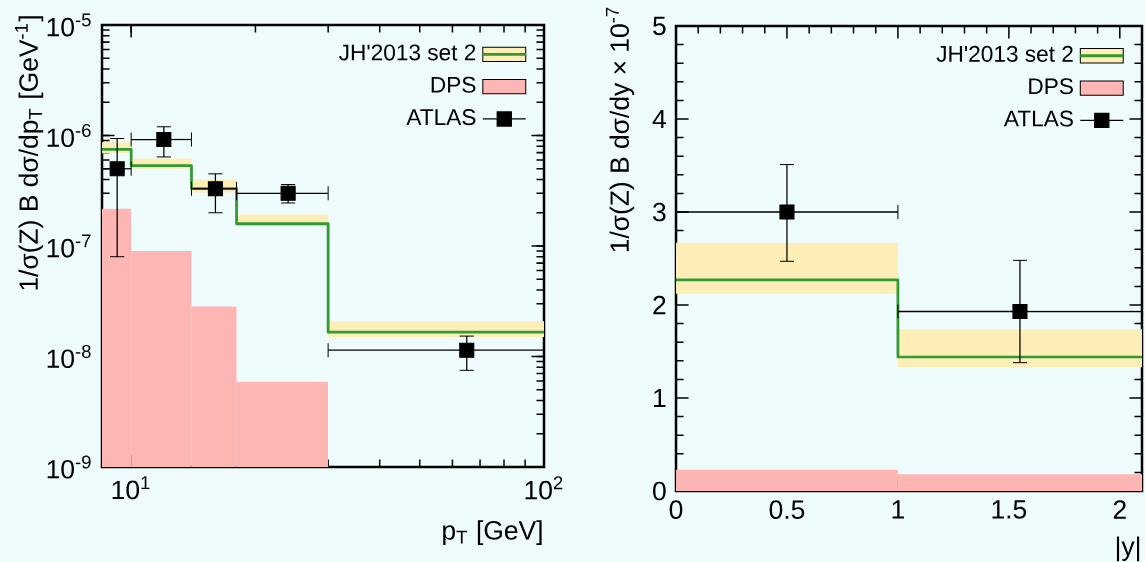  Describe the element at coordinates (1119, 509) in the screenshot. I see `x-tick-label: 2` at that location.